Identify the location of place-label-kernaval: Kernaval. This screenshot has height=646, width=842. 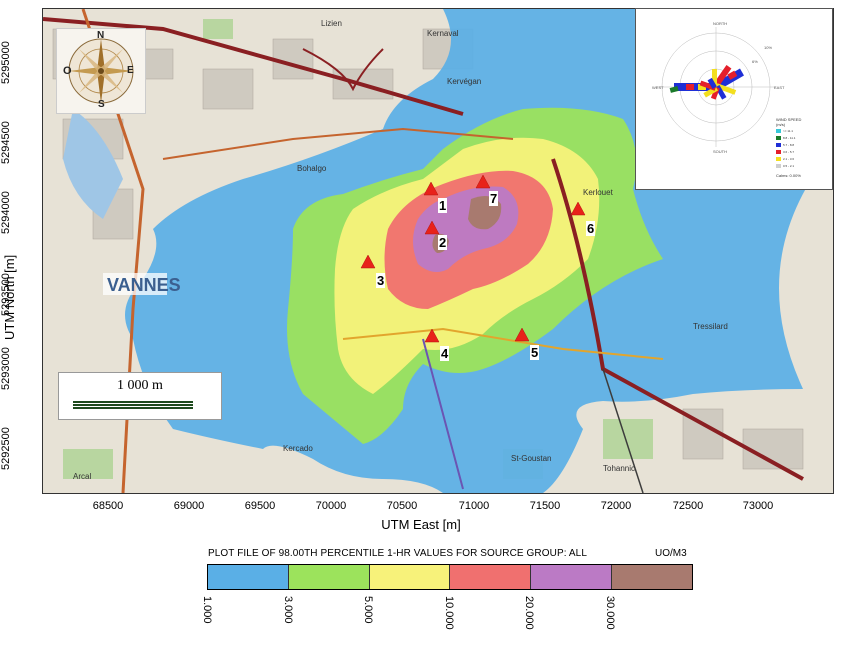
(443, 33).